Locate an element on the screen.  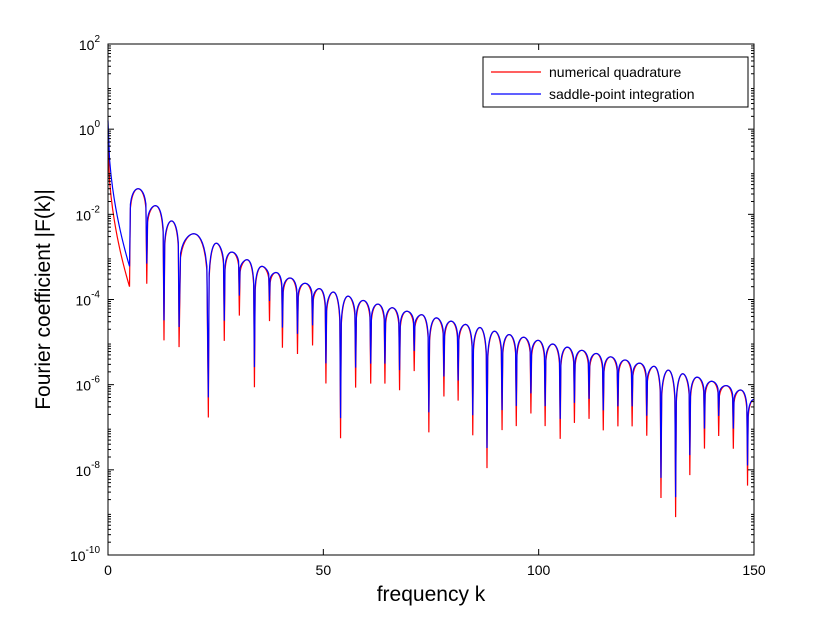
y-tick-label: 10⁻¹⁰ is located at coordinates (85, 554).